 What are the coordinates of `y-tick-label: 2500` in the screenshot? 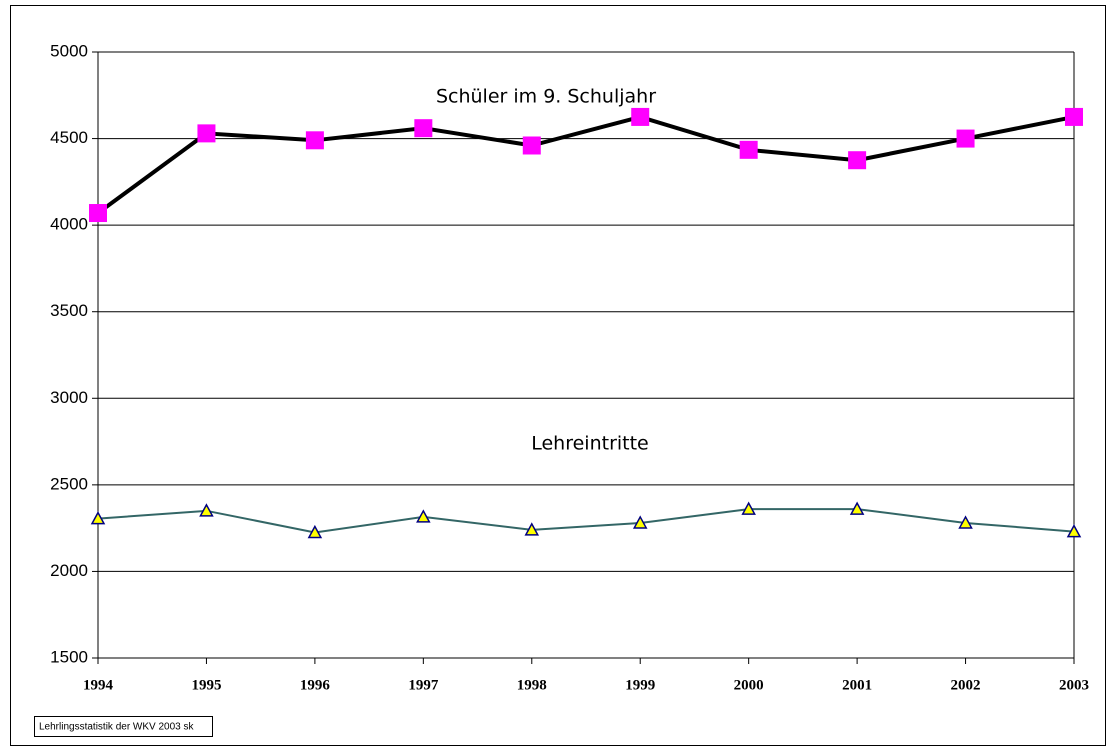 It's located at (69, 483).